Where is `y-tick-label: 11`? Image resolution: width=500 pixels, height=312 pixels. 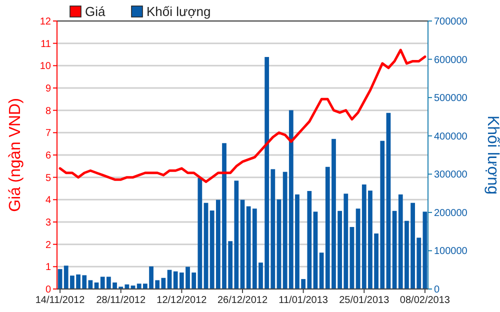 y-tick-label: 11 is located at coordinates (46, 44).